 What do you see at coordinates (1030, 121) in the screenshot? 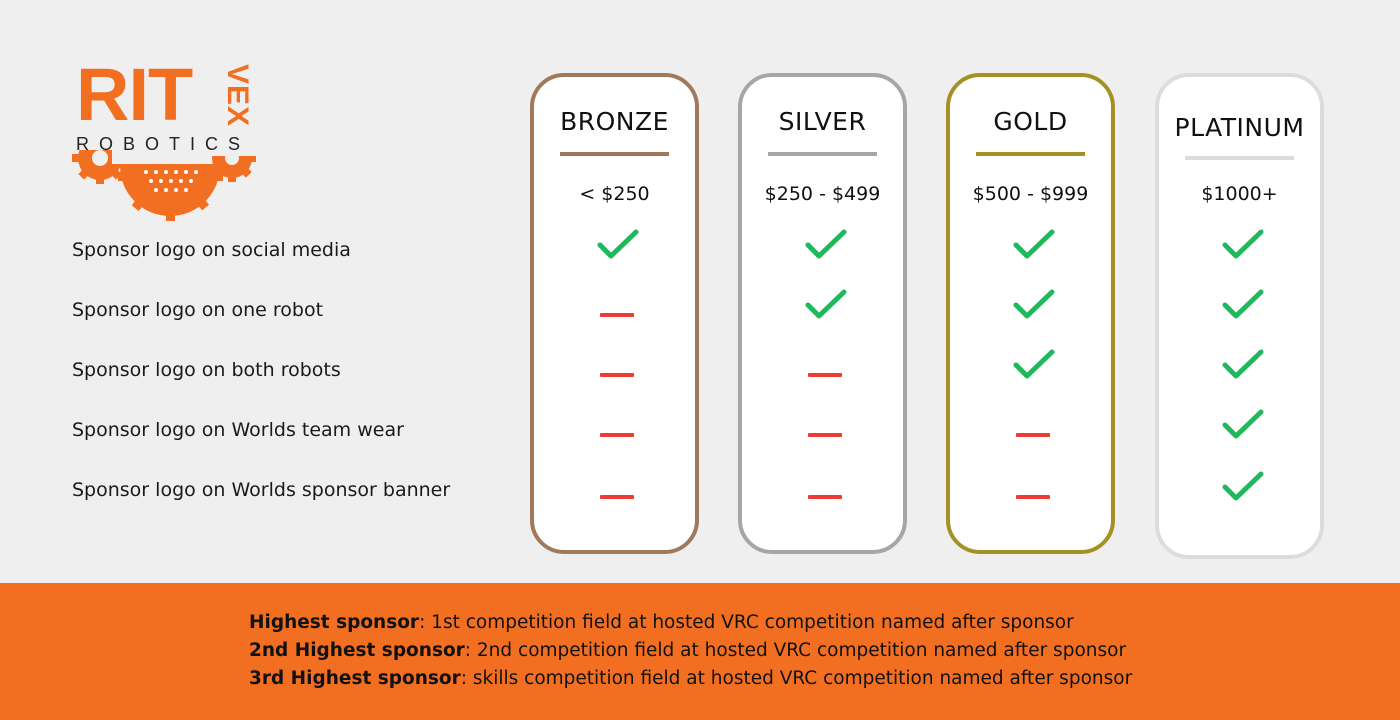
I see `tier-name: GOLD` at bounding box center [1030, 121].